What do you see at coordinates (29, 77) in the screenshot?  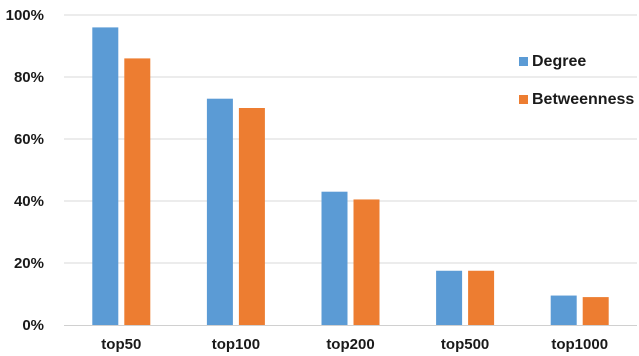 I see `y-tick-label: 80%` at bounding box center [29, 77].